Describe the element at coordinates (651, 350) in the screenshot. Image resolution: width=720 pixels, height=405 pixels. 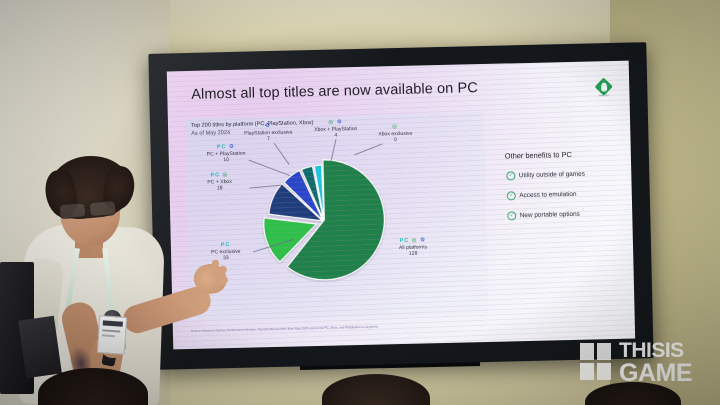
I see `watermark-line-1: THISIS` at that location.